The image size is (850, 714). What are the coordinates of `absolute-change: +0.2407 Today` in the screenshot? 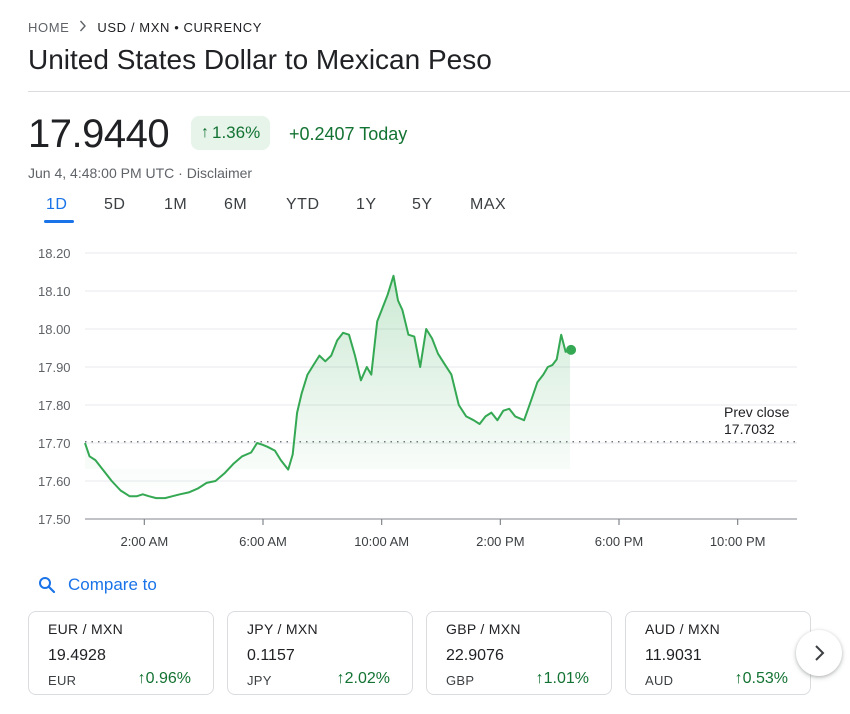 It's located at (348, 134).